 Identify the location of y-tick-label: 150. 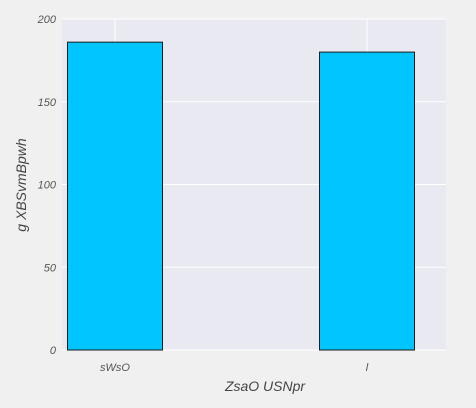
(47, 103).